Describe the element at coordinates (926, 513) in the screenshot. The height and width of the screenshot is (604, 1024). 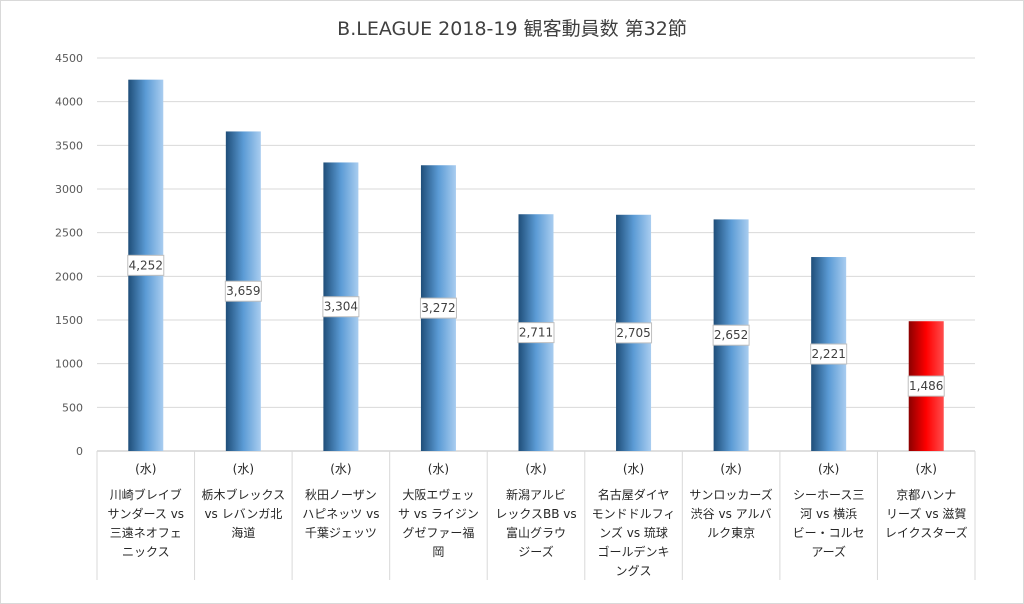
I see `category-label: リーズ vs 滋賀` at that location.